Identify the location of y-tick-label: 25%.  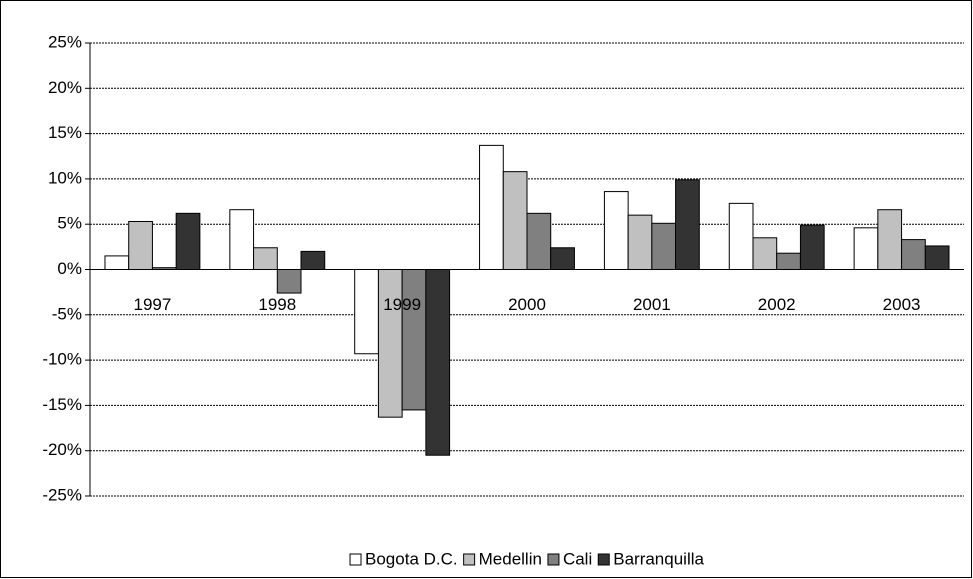
(65, 41).